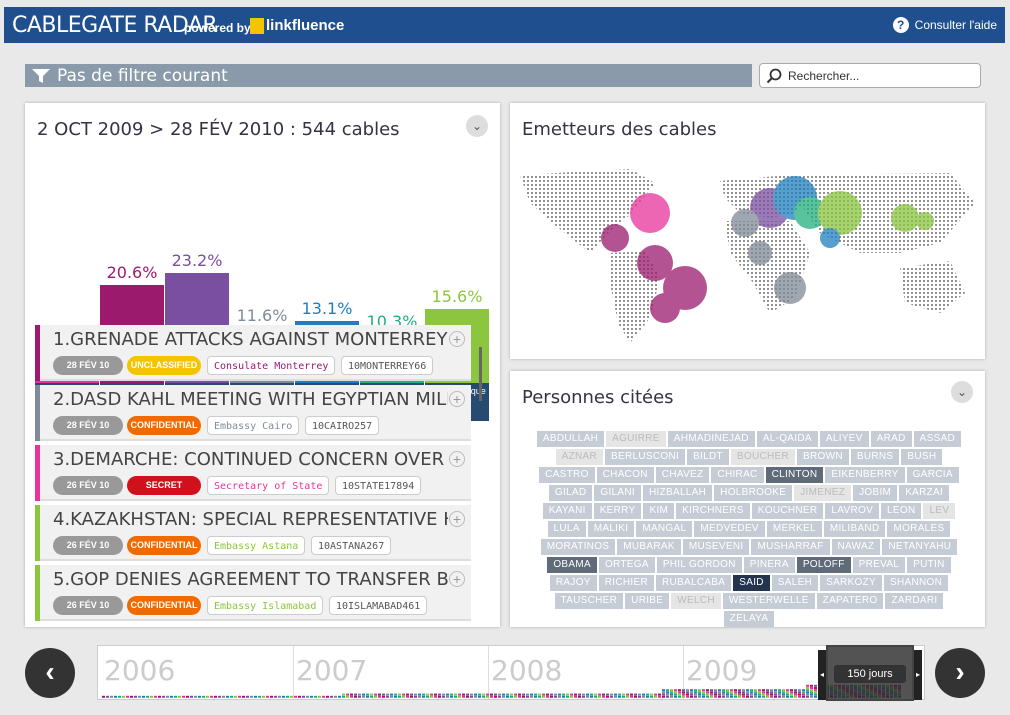 The image size is (1010, 715). What do you see at coordinates (790, 547) in the screenshot?
I see `person-tag: MUSHARRAF` at bounding box center [790, 547].